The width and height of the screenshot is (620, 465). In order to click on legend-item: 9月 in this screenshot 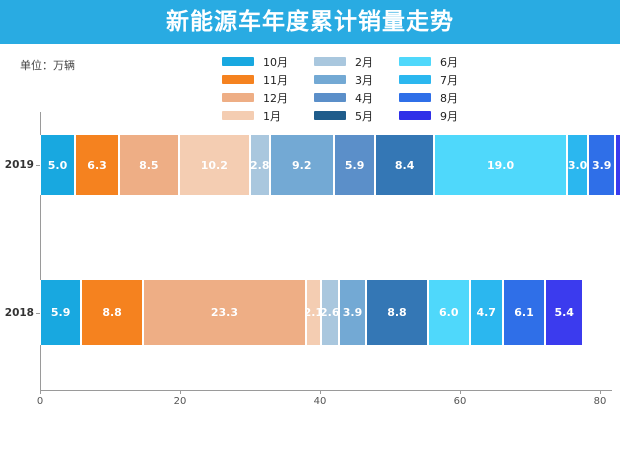, I will do `click(428, 116)`.